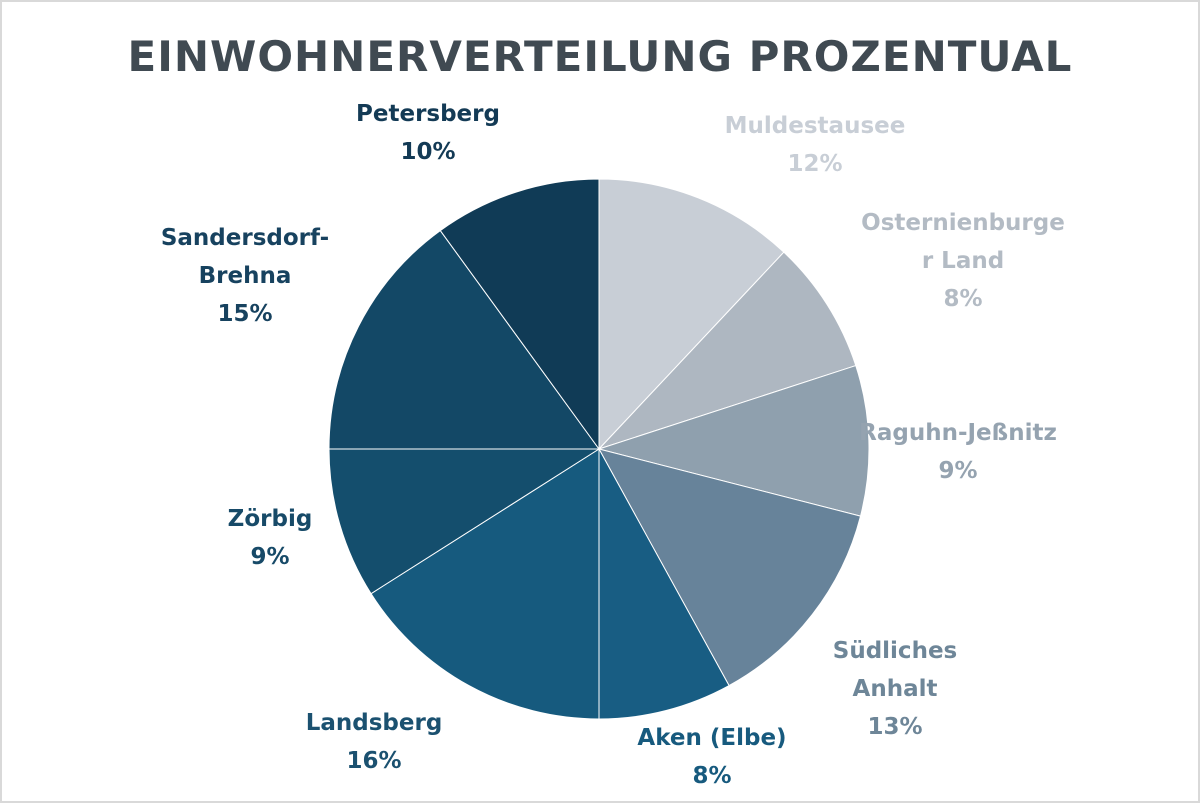  I want to click on pie-slice-zoerbig, so click(464, 521).